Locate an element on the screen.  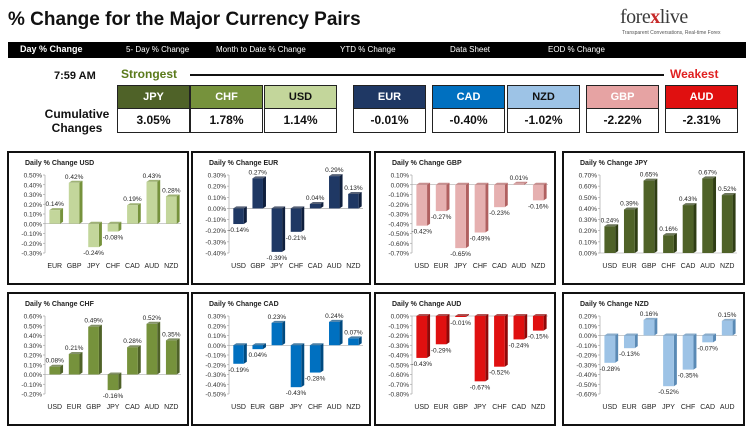
x-tick-label: AUD is located at coordinates (151, 266).